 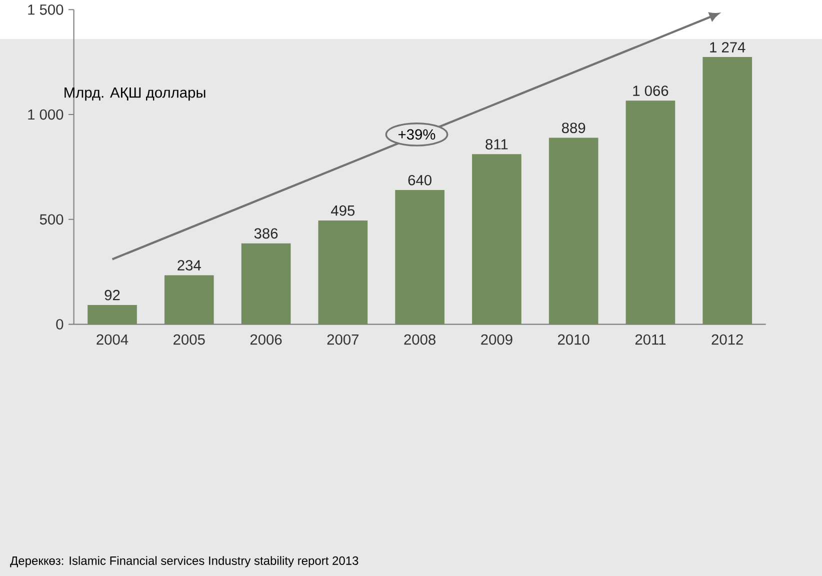 I want to click on x-tick-label: 2011, so click(x=650, y=339).